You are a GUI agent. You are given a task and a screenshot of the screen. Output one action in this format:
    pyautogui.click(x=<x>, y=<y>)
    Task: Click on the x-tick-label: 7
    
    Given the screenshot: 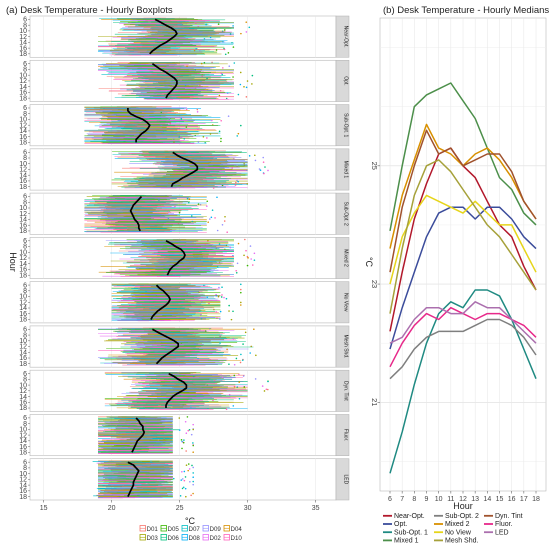 What is the action you would take?
    pyautogui.click(x=402, y=499)
    